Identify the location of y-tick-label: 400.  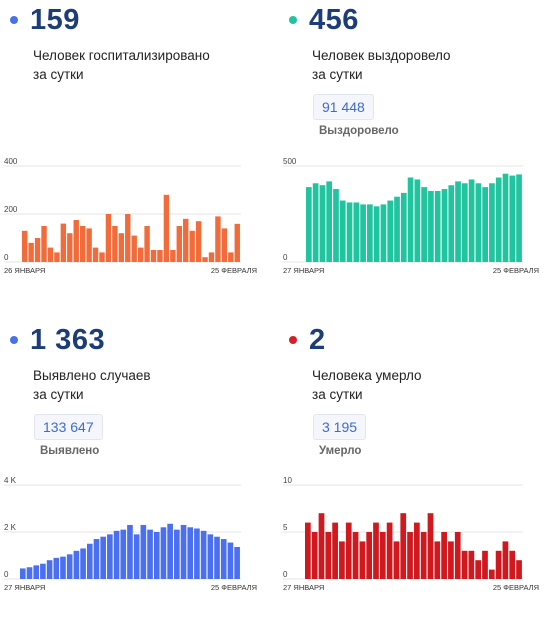
(11, 161).